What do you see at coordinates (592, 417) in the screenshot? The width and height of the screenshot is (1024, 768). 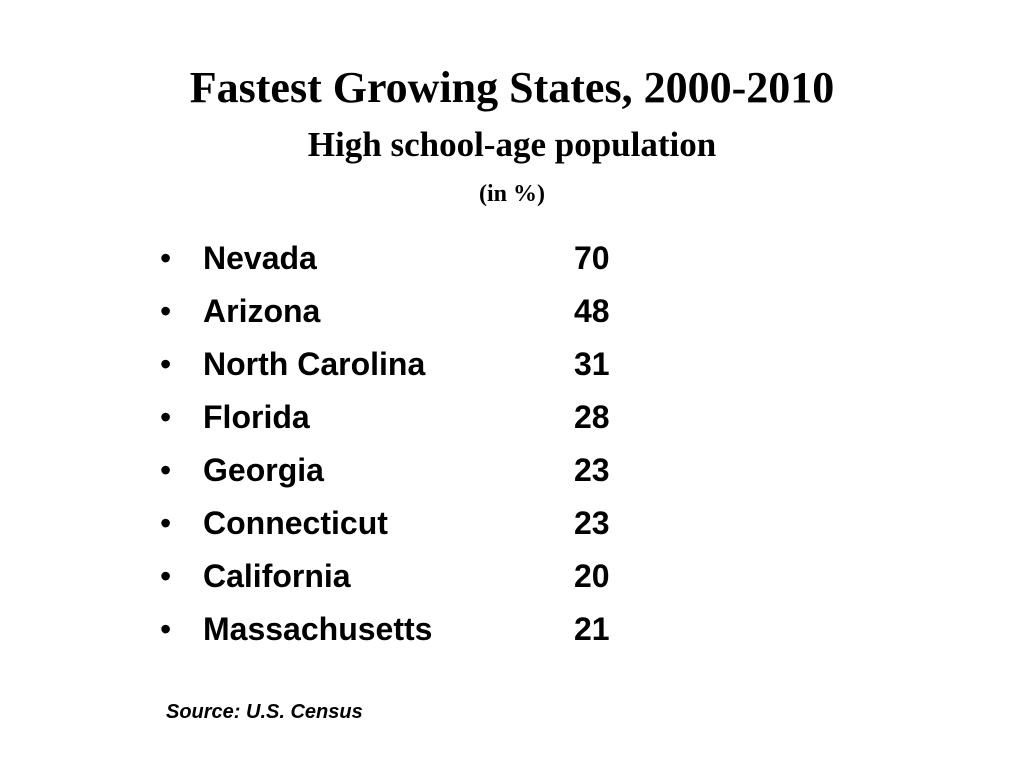 I see `growth-value: 28` at bounding box center [592, 417].